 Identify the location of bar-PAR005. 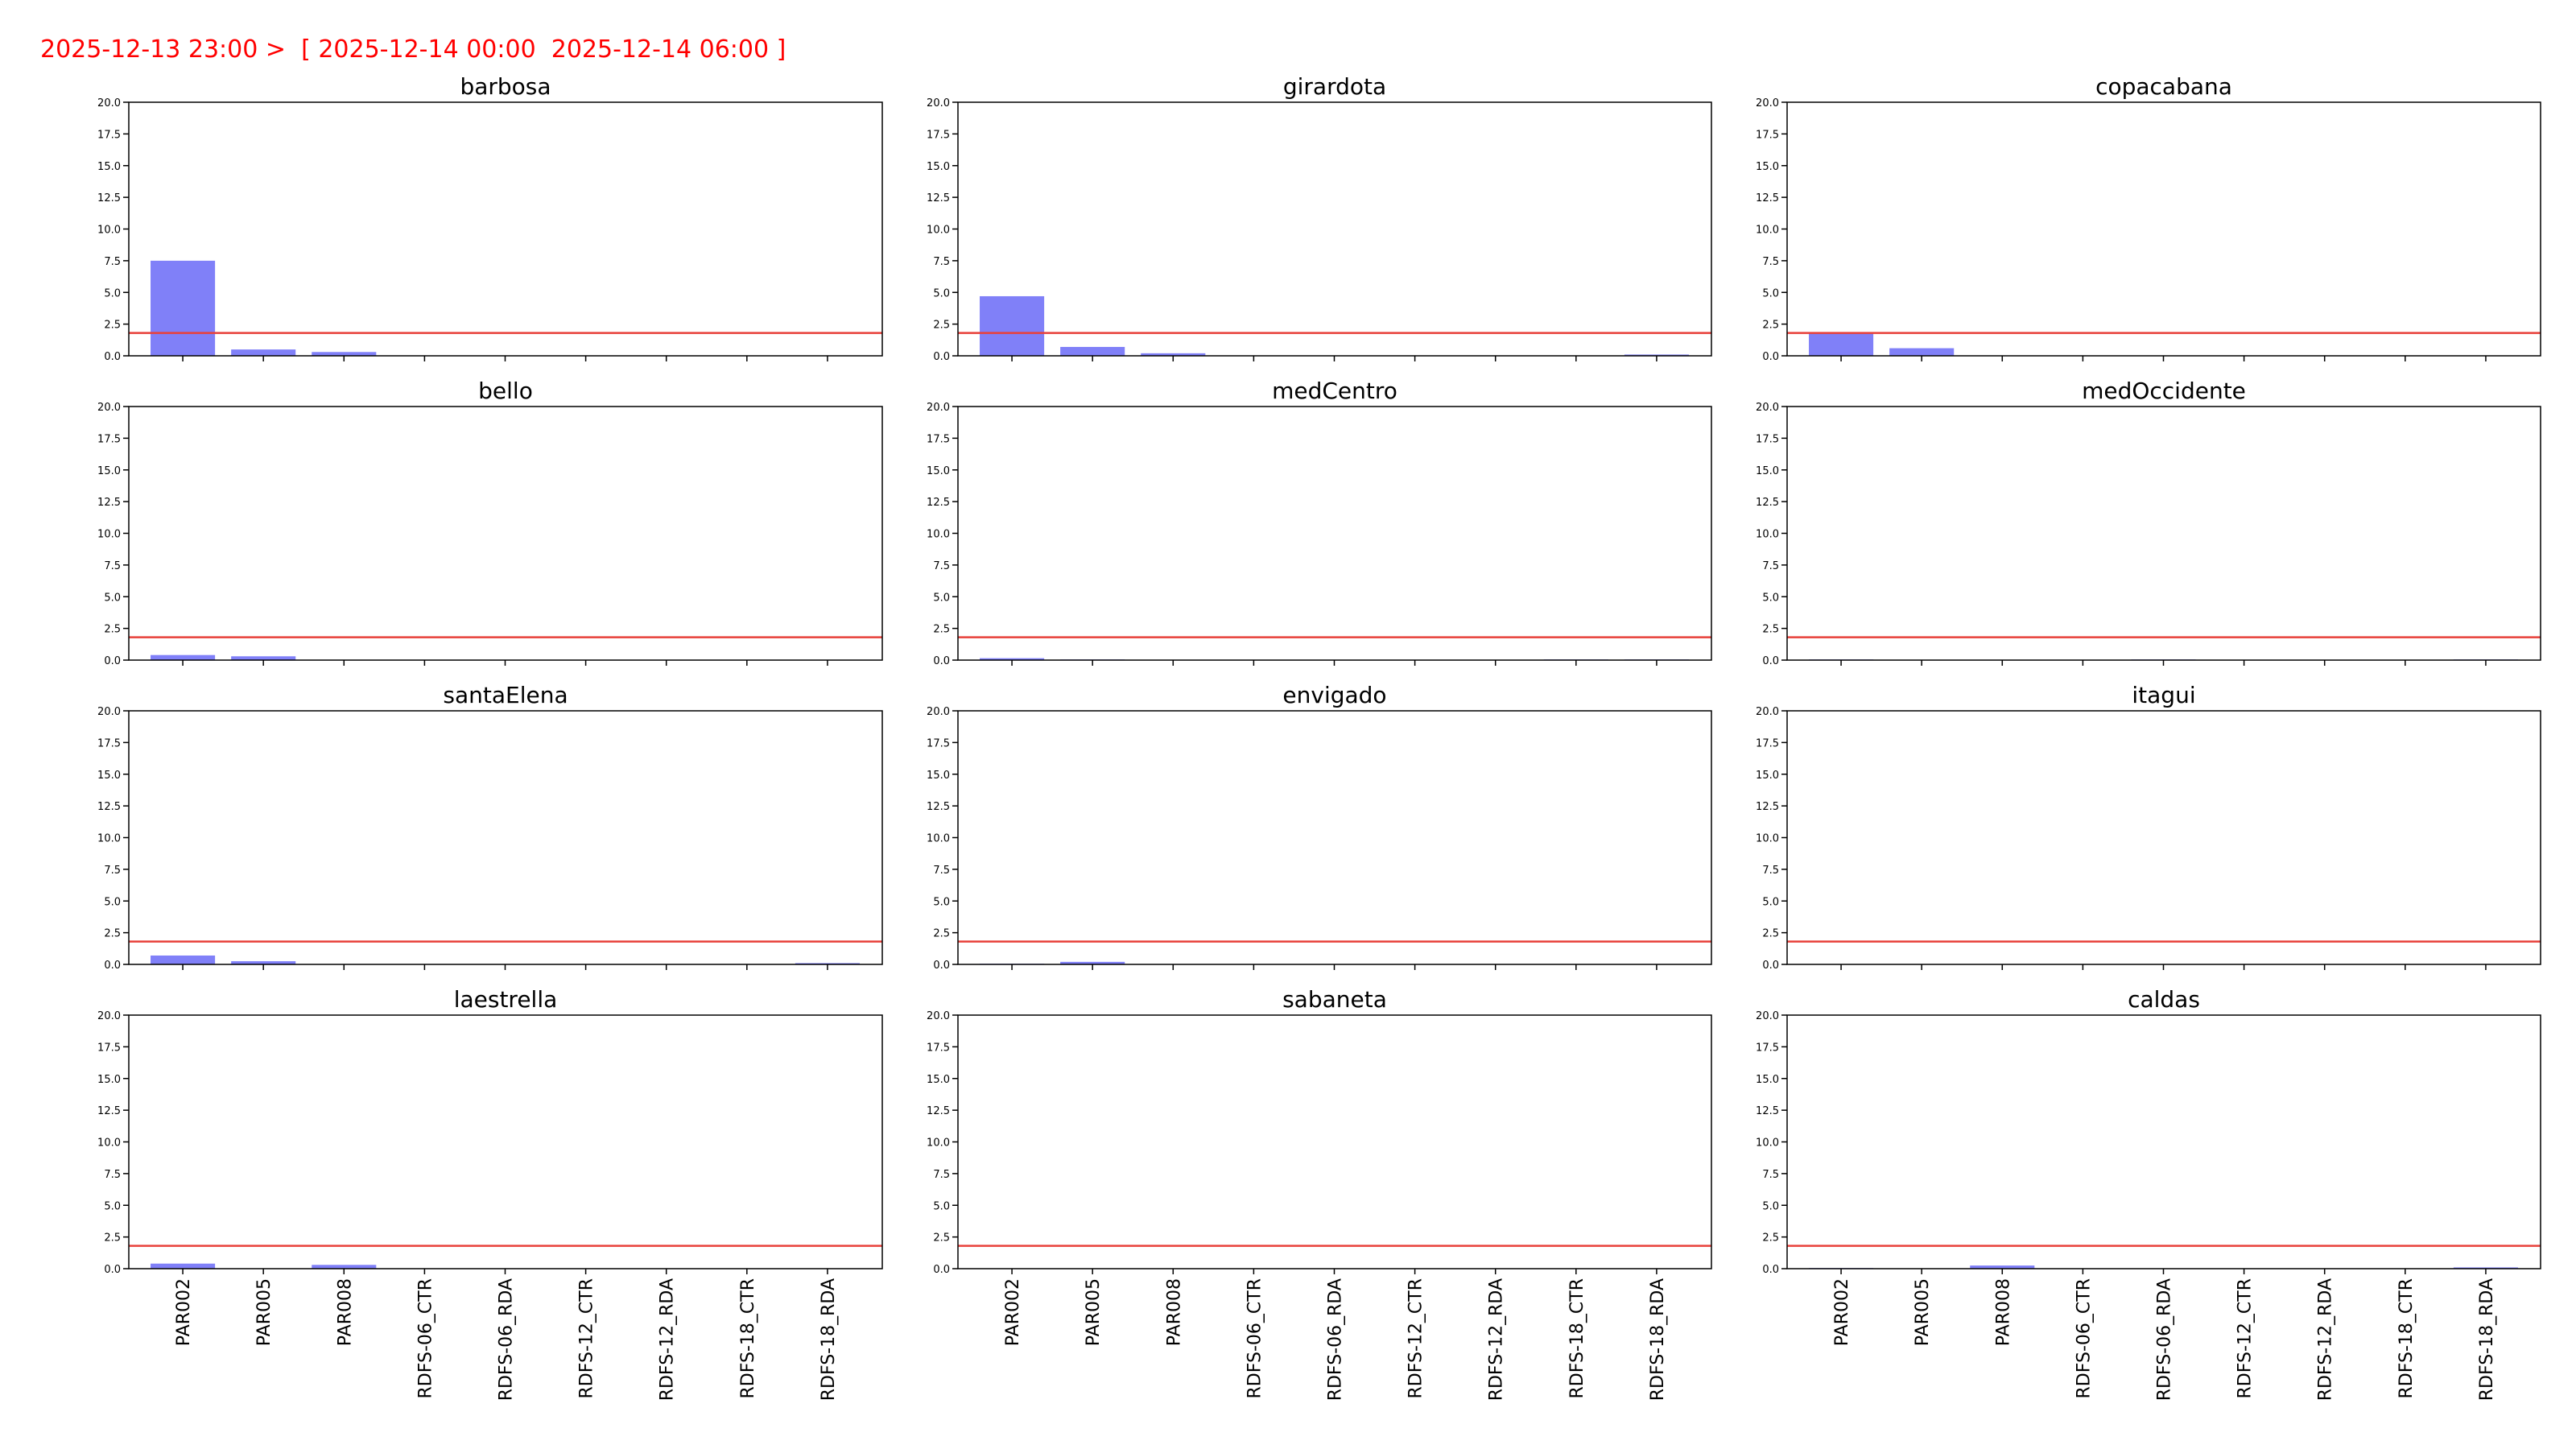
(263, 352).